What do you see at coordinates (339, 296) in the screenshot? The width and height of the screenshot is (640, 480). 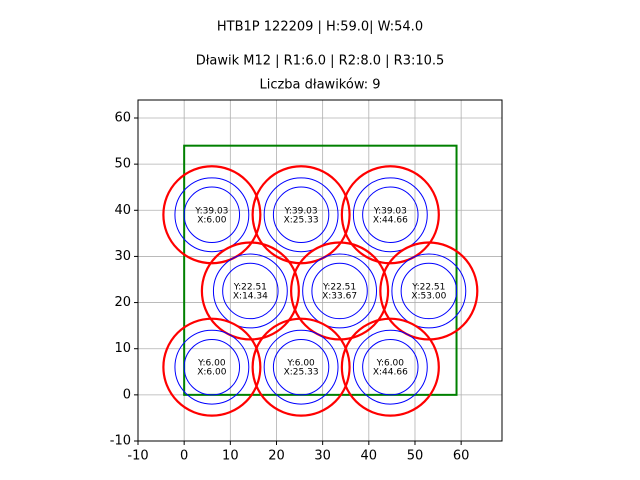 I see `x-label: X:33.67` at bounding box center [339, 296].